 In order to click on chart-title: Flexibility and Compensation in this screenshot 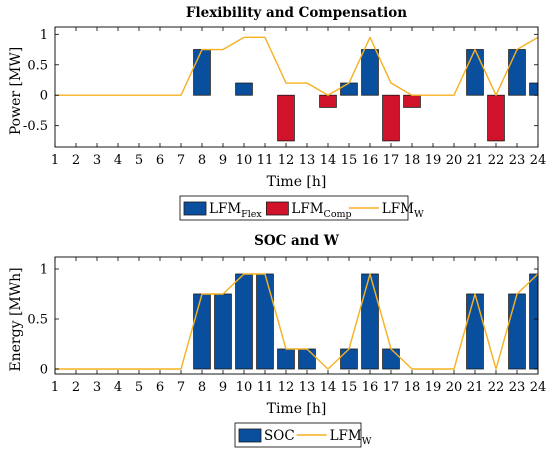, I will do `click(296, 13)`.